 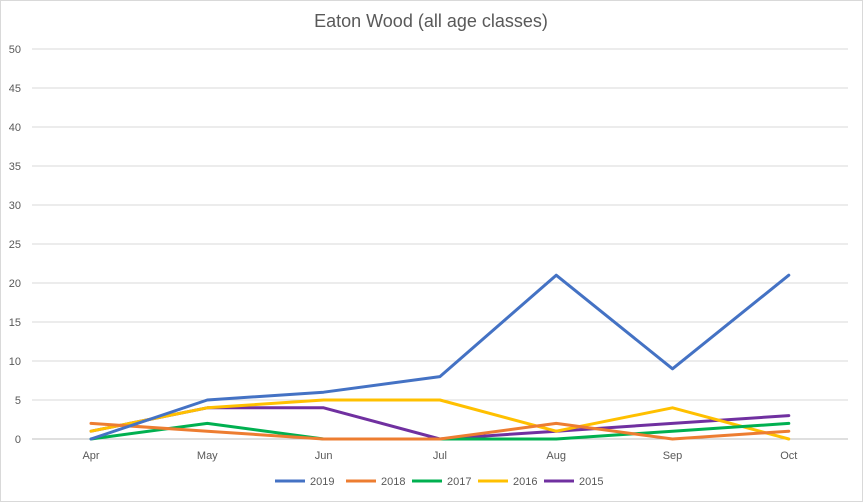 What do you see at coordinates (393, 482) in the screenshot?
I see `legend-label-2018: 2018` at bounding box center [393, 482].